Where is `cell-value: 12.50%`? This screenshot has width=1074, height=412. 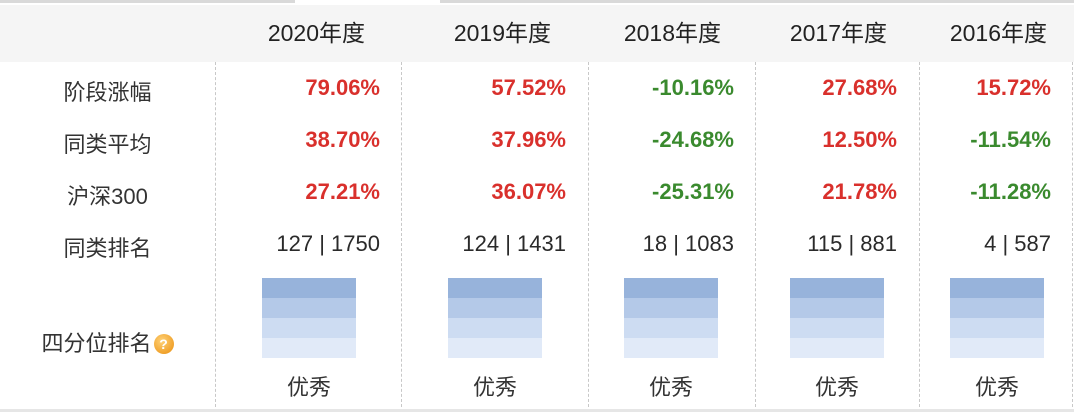 cell-value: 12.50% is located at coordinates (859, 139).